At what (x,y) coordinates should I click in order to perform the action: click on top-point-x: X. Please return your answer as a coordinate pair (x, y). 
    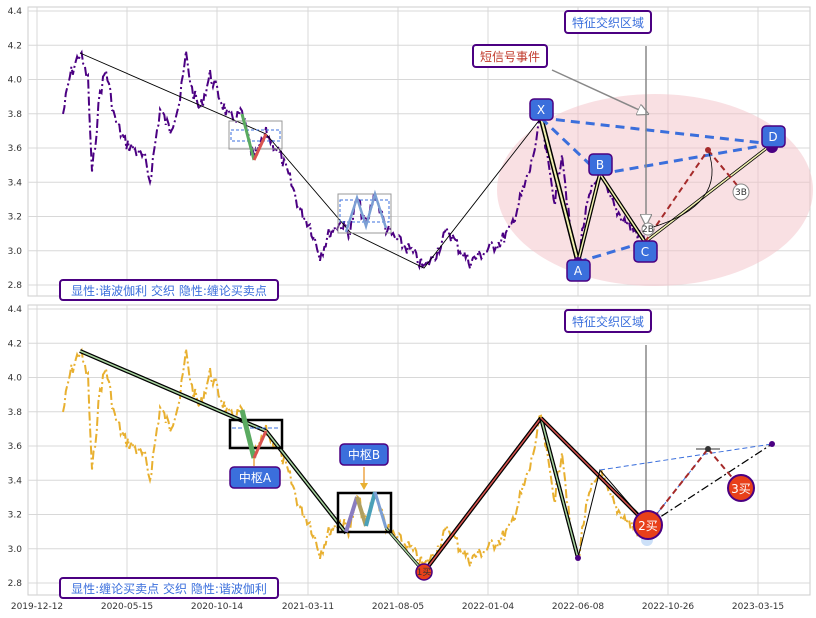
    Looking at the image, I should click on (541, 109).